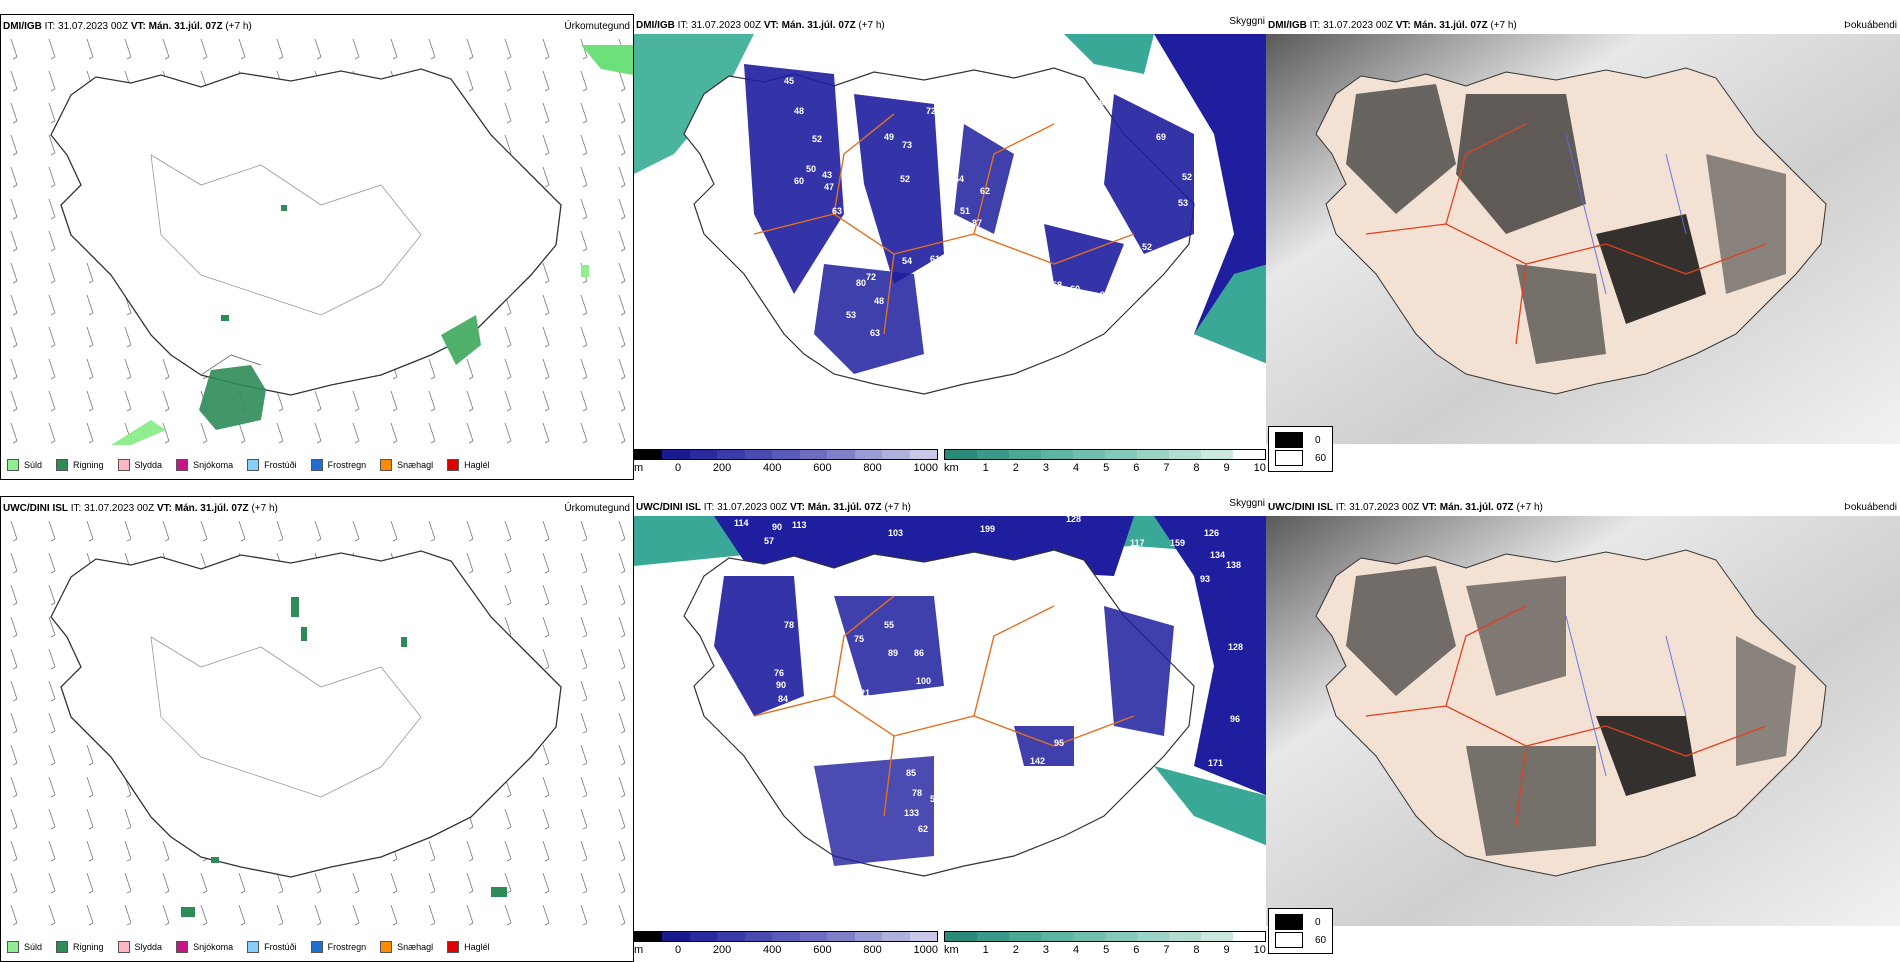  Describe the element at coordinates (923, 681) in the screenshot. I see `svg-text: 100` at that location.